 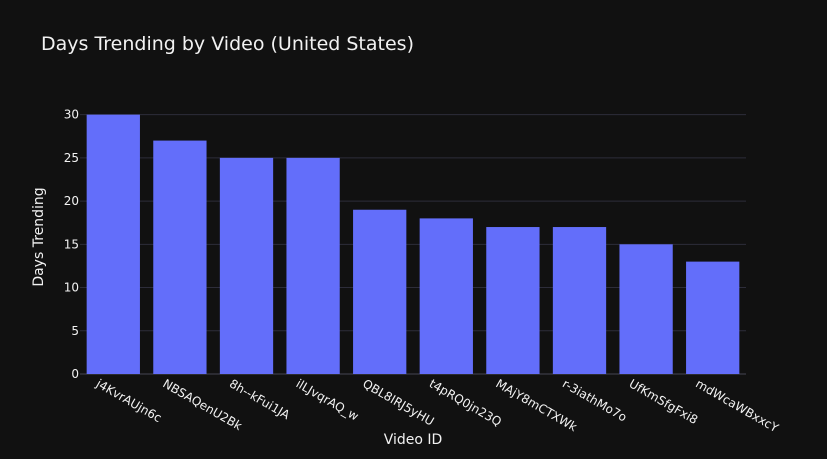 What do you see at coordinates (71, 158) in the screenshot?
I see `y-tick-label: 25` at bounding box center [71, 158].